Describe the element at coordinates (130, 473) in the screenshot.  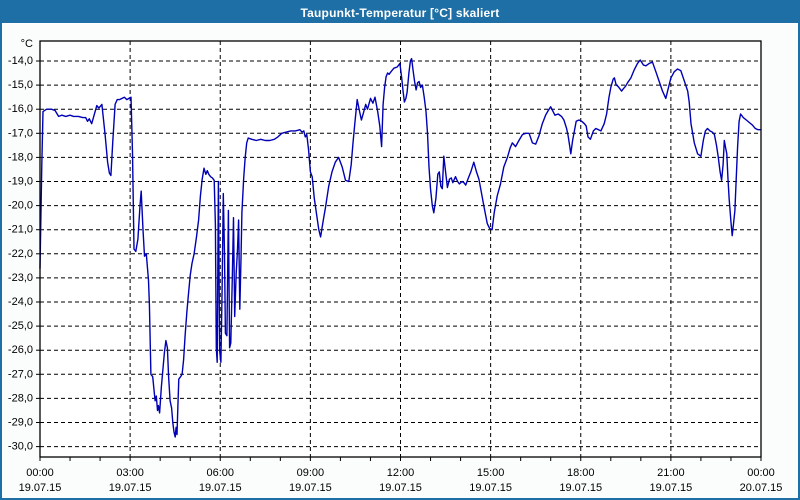
I see `x-time-label: 03:00` at that location.